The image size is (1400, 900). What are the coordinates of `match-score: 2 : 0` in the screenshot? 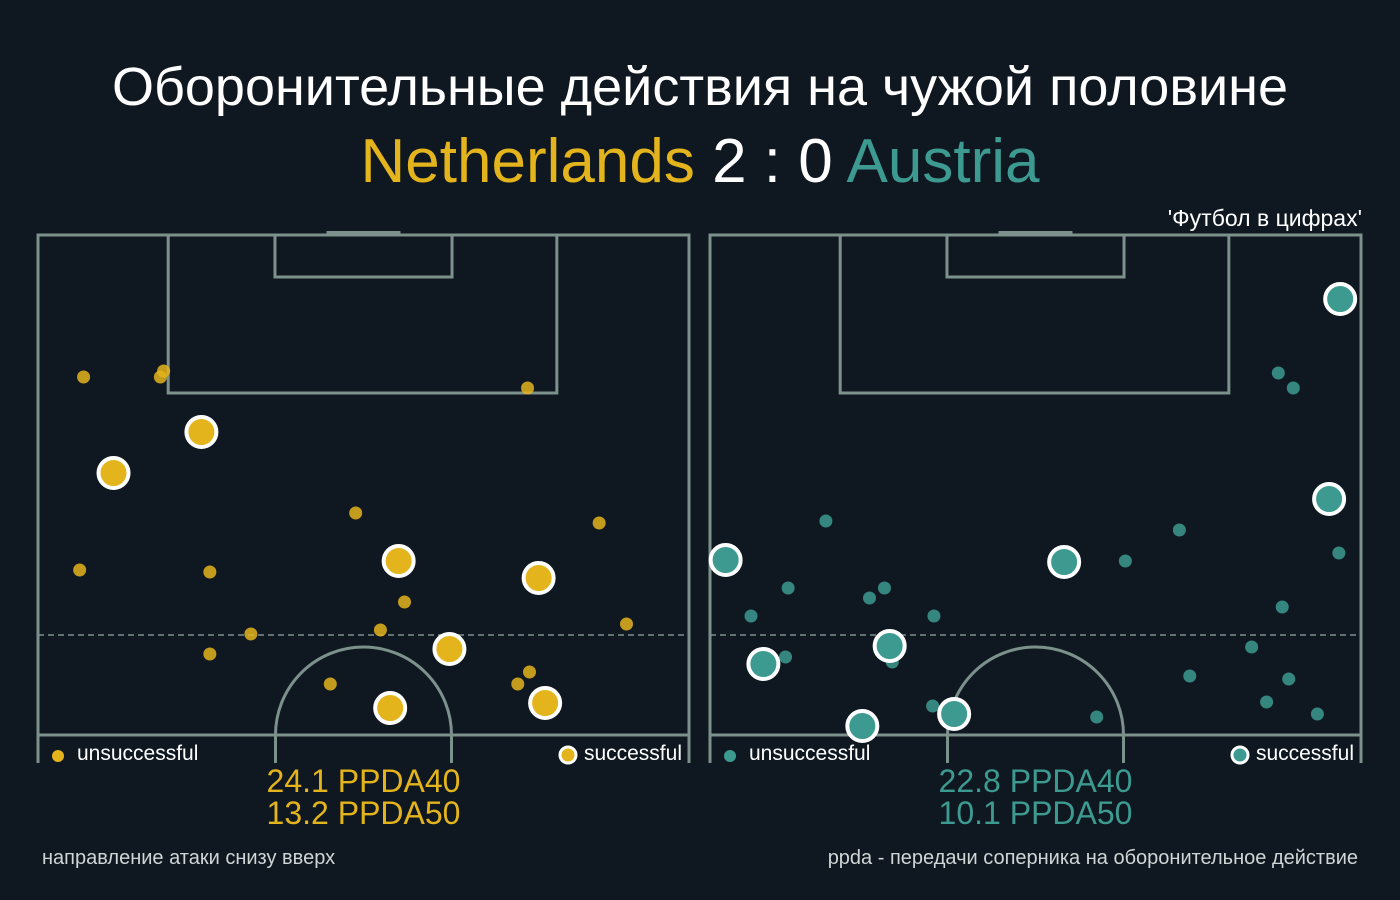 It's located at (772, 161).